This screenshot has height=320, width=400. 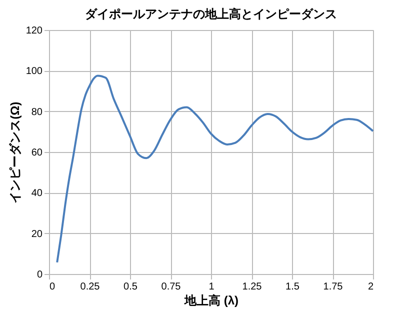 I want to click on y-tick-label: 100, so click(x=34, y=72).